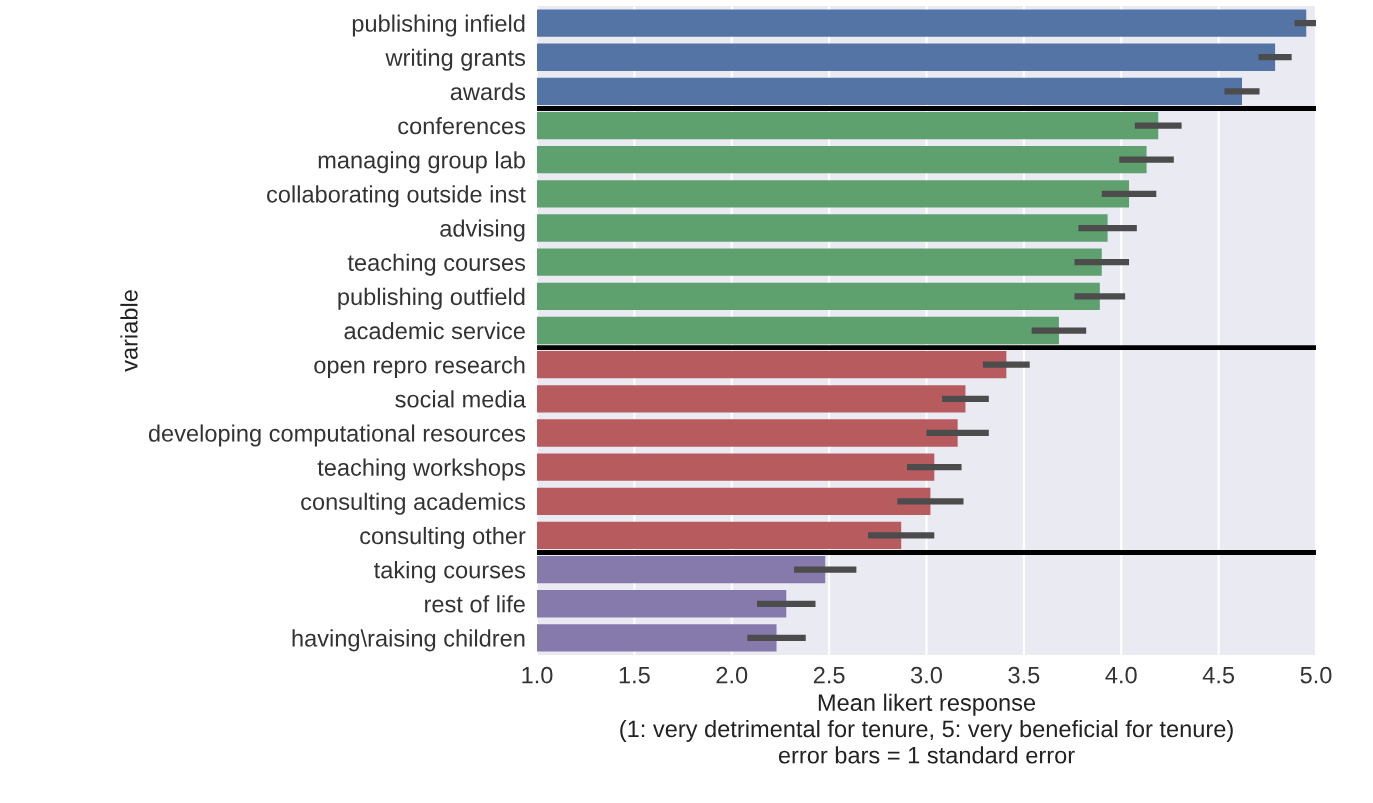 The height and width of the screenshot is (803, 1373). What do you see at coordinates (488, 91) in the screenshot?
I see `y-tick-label: awards` at bounding box center [488, 91].